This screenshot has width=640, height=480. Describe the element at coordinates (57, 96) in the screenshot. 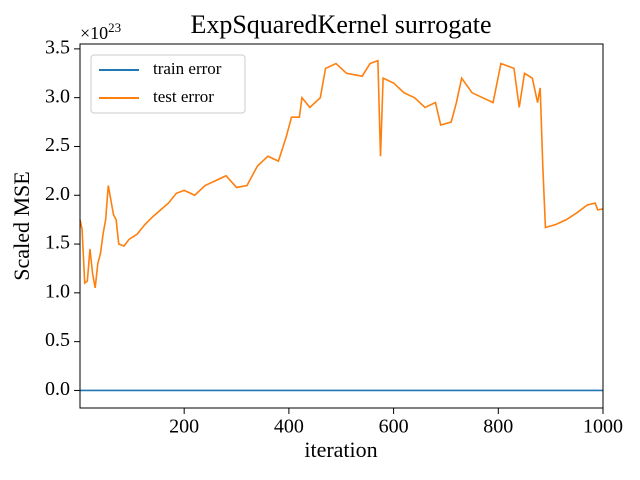

I see `y-tick-label: 3.0` at that location.